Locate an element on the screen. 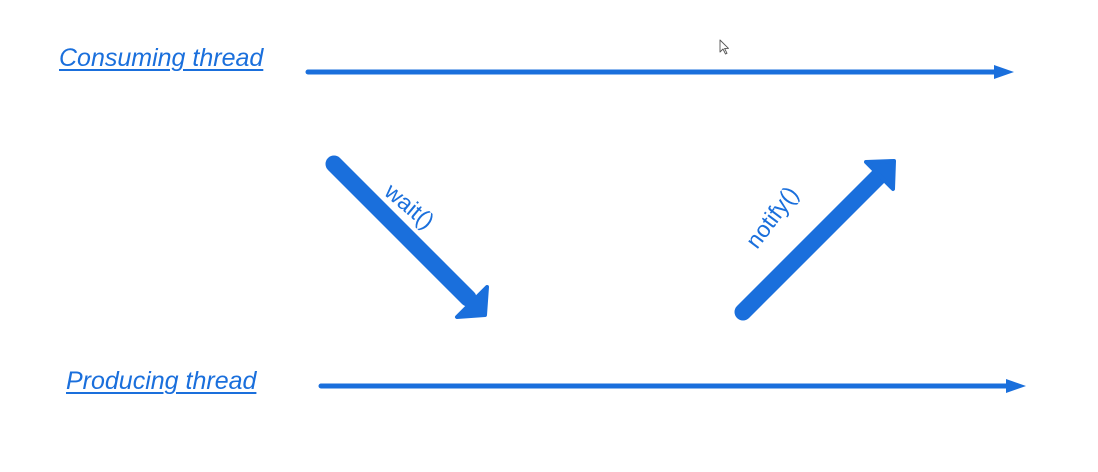  notify-arrow is located at coordinates (815, 240).